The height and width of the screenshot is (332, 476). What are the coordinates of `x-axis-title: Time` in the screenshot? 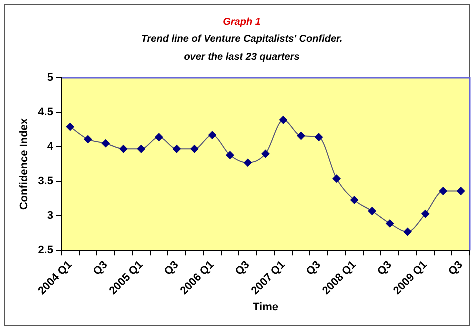 It's located at (265, 307).